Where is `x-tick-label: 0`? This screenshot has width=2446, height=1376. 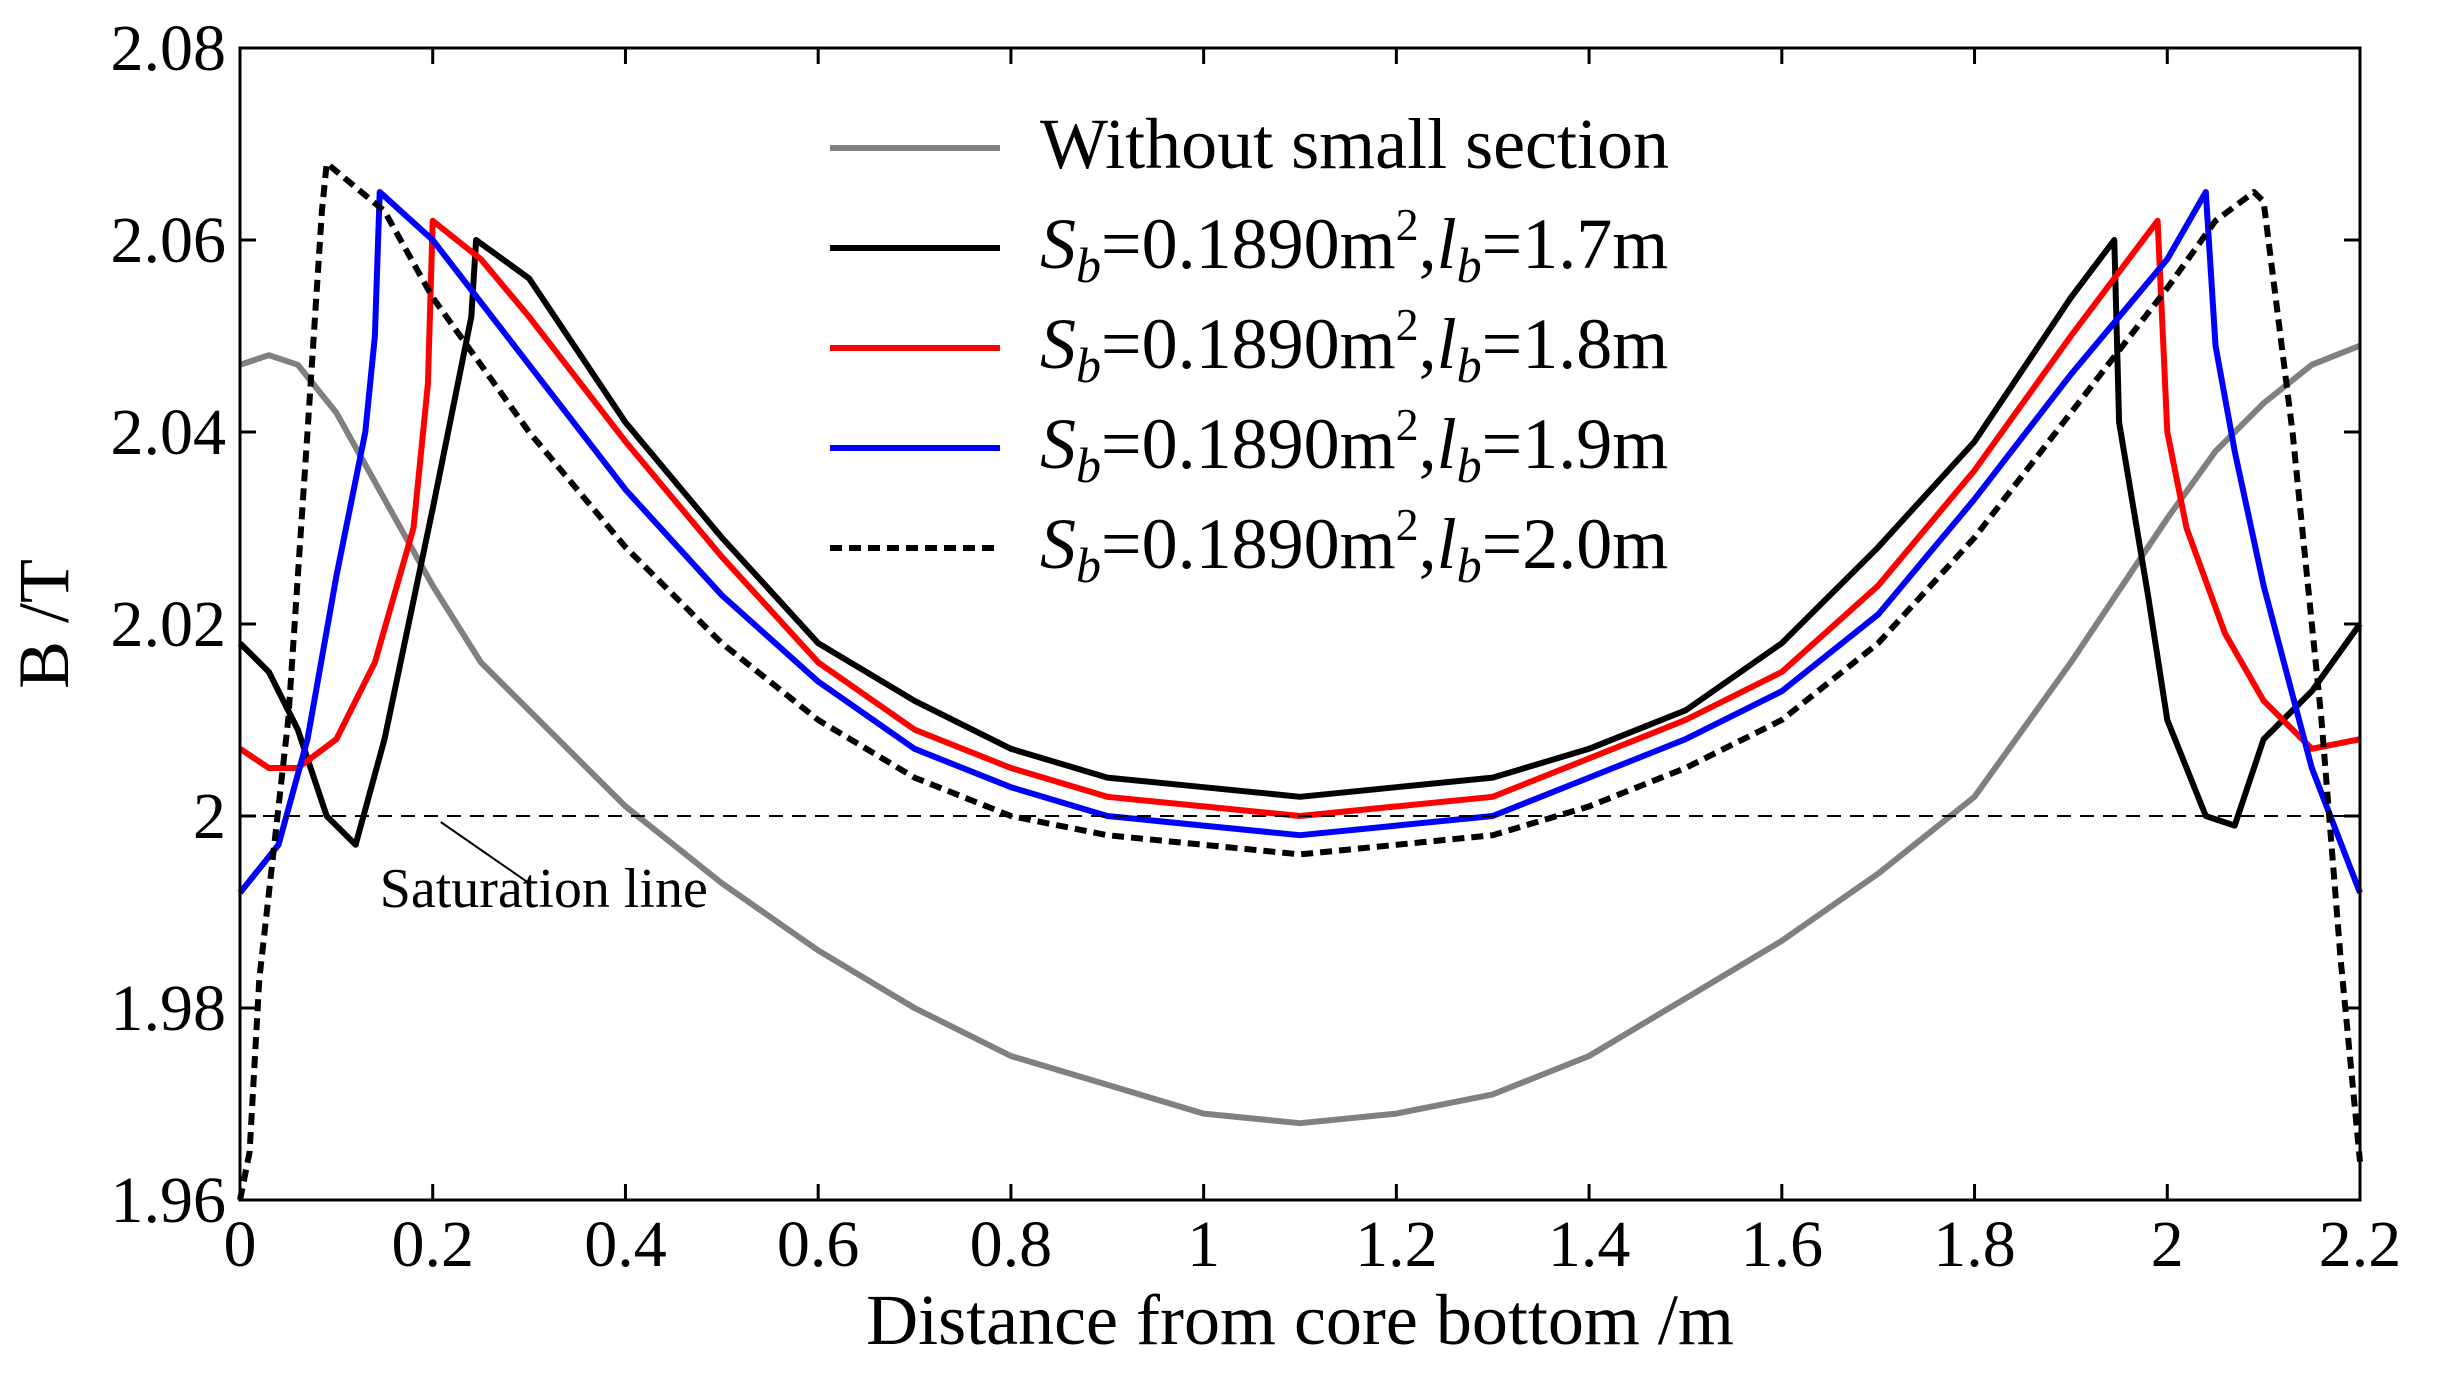
x-tick-label: 0 is located at coordinates (240, 1244).